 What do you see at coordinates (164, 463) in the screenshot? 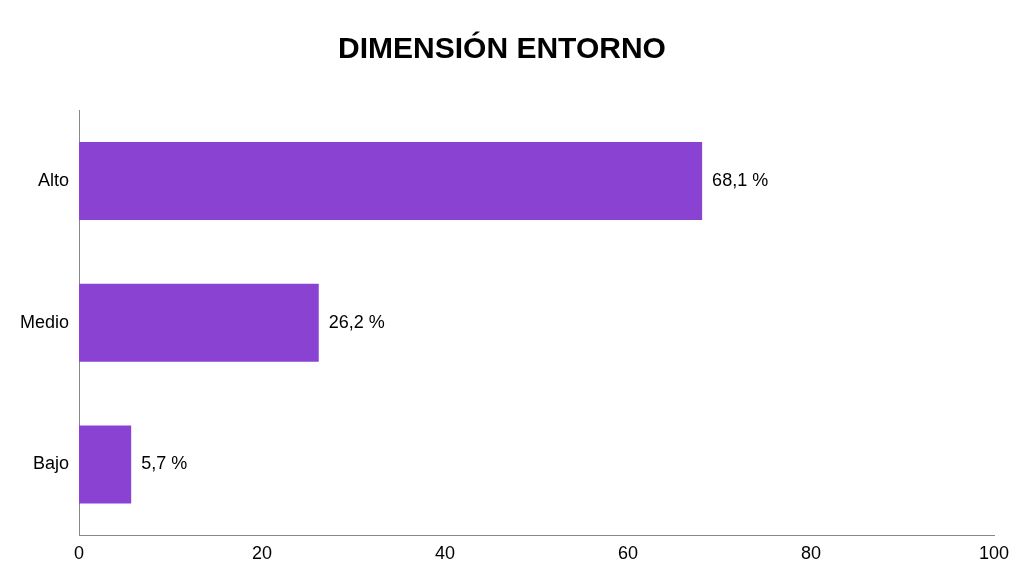
I see `data-label: 5,7 %` at bounding box center [164, 463].